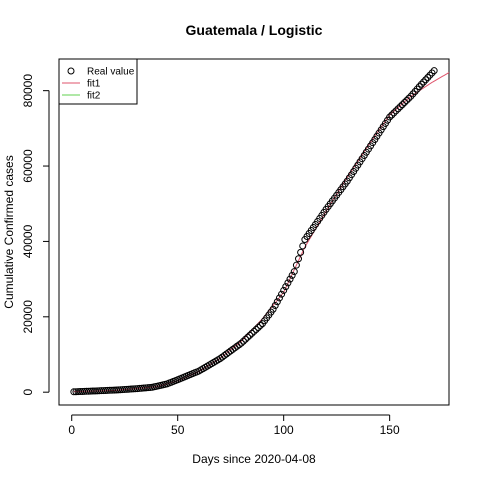 The width and height of the screenshot is (480, 480). Describe the element at coordinates (254, 30) in the screenshot. I see `chart-title: Guatemala / Logistic` at that location.